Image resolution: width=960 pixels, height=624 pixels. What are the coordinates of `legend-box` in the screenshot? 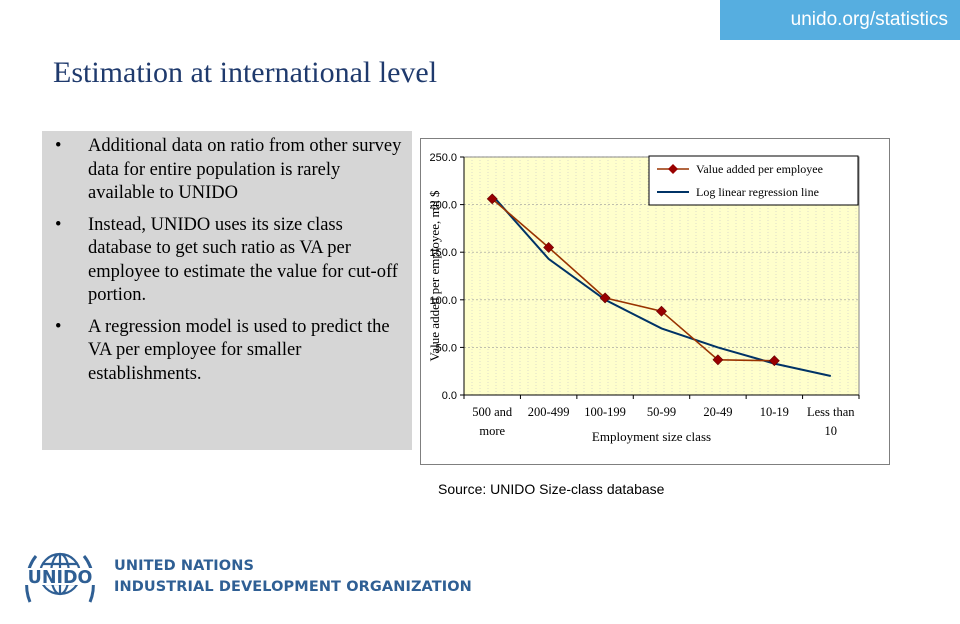 It's located at (753, 180).